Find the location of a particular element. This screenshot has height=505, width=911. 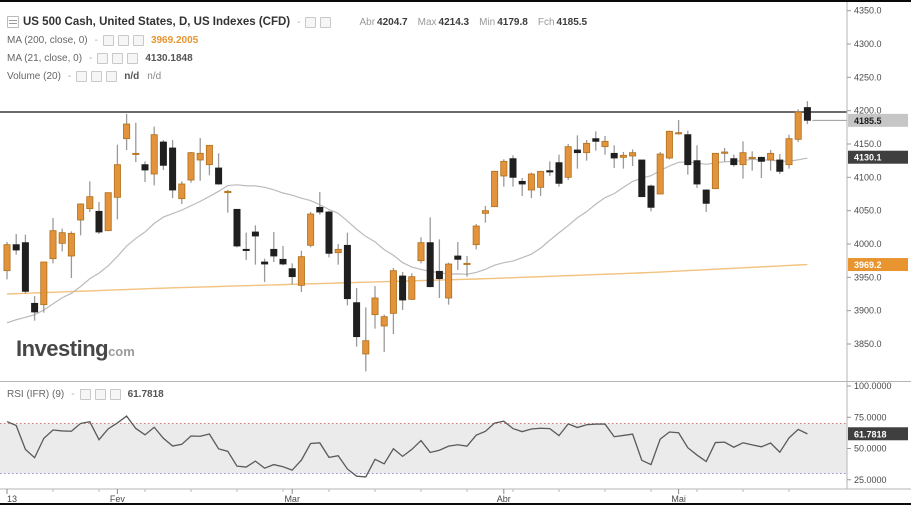

time-axis is located at coordinates (455, 497).